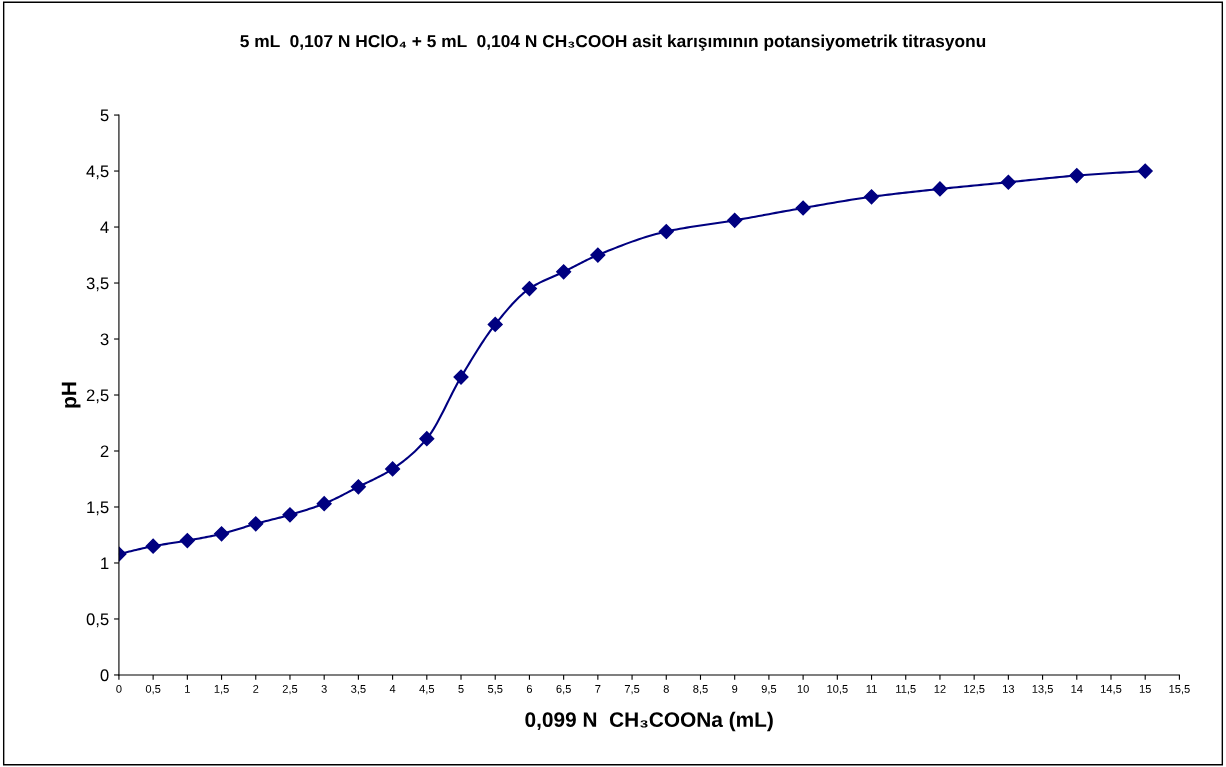 This screenshot has width=1226, height=767. I want to click on x-tick-label: 8, so click(666, 688).